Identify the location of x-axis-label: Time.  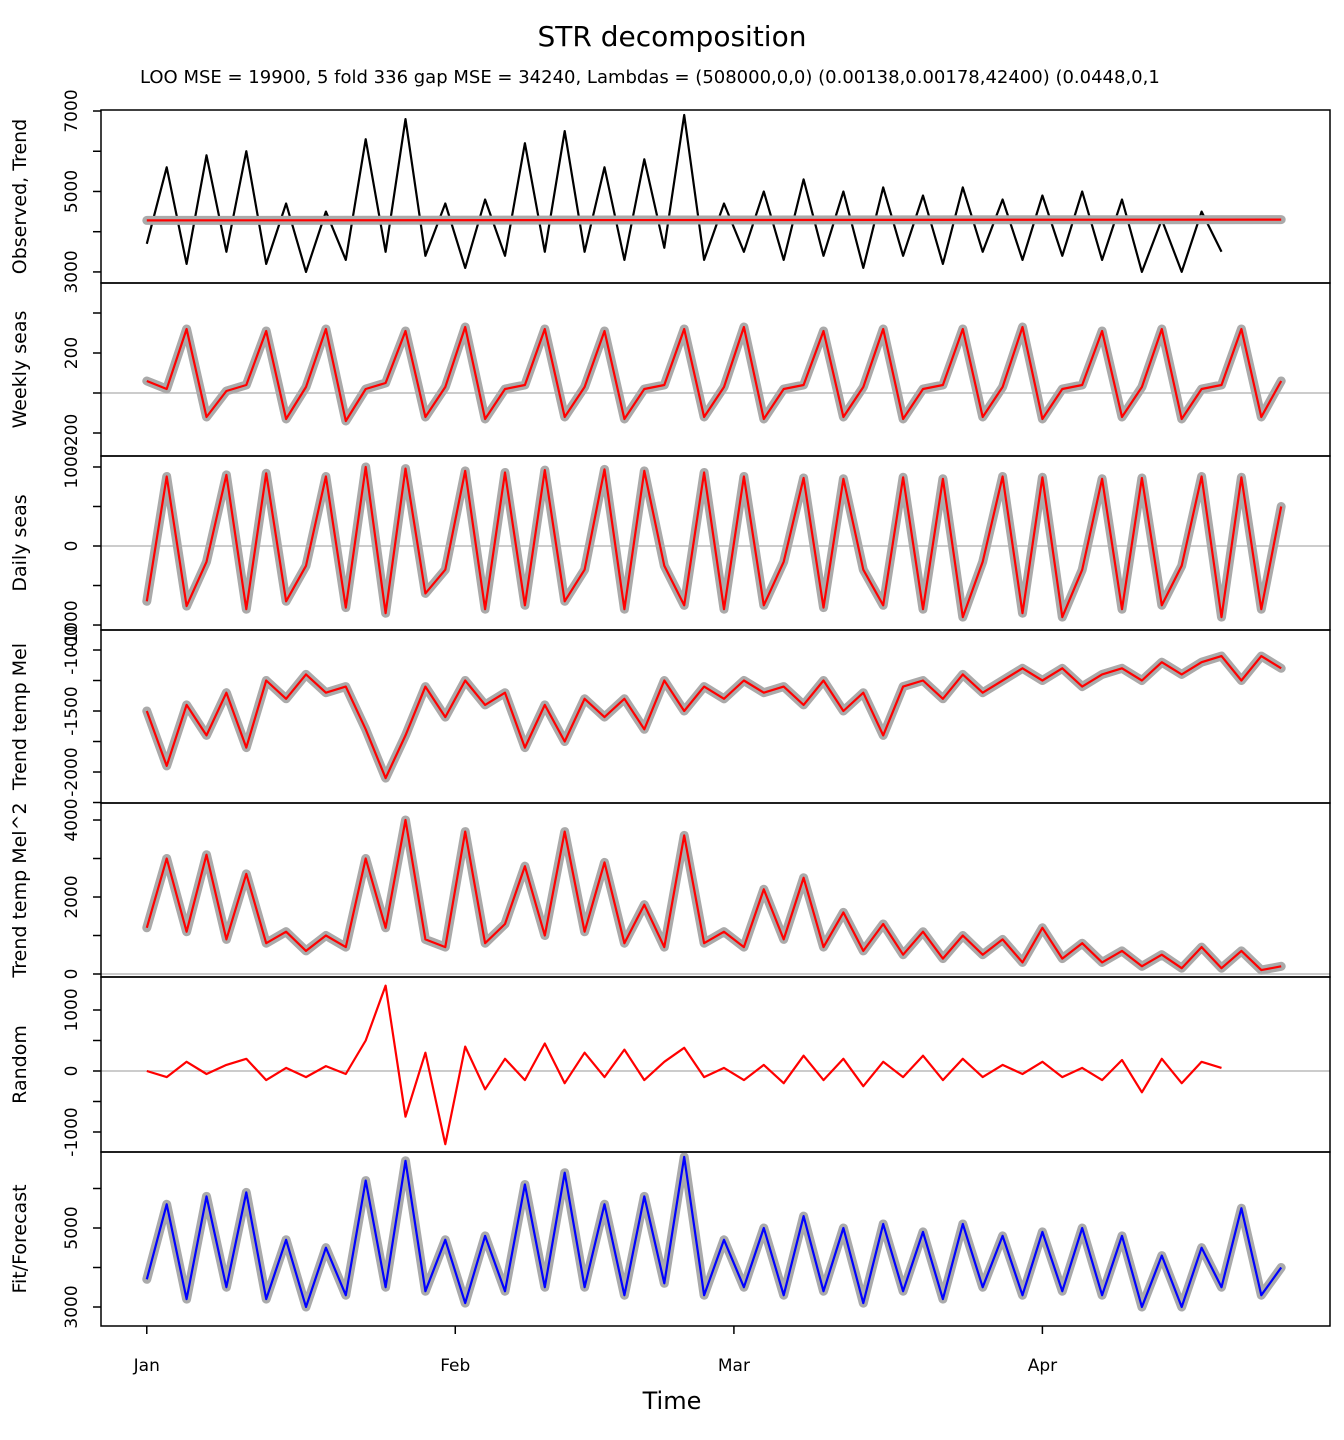
(672, 1401).